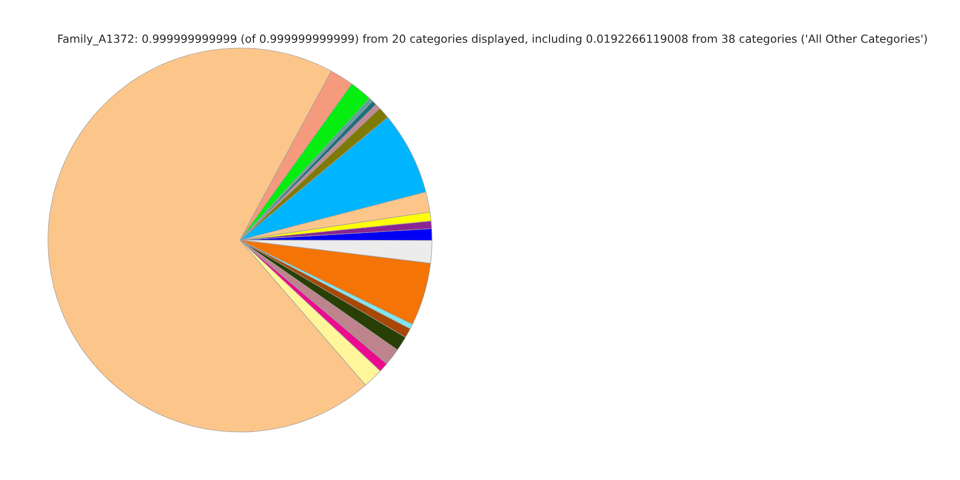 This screenshot has width=960, height=480. I want to click on text: Family_A1372: 0.999999999999 (of 0.999999999999) from 20 categories displayed, including 0.0192266119008 from 38 categories ('All Other Categories'), so click(492, 40).